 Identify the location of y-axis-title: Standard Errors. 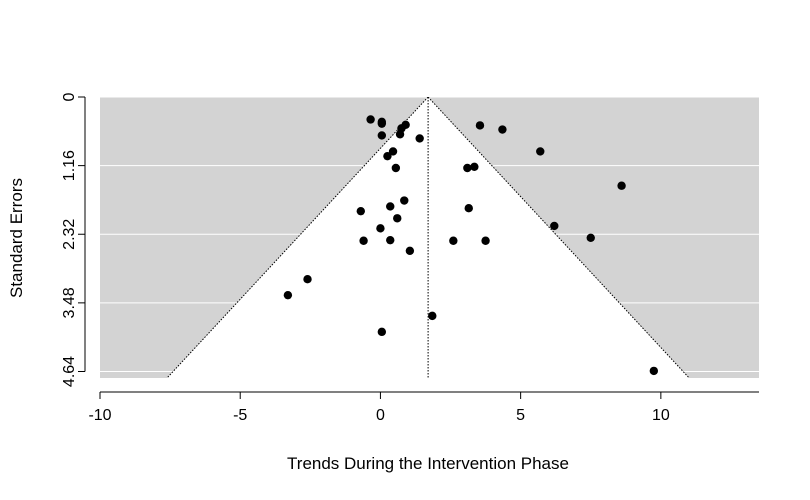
(16, 238).